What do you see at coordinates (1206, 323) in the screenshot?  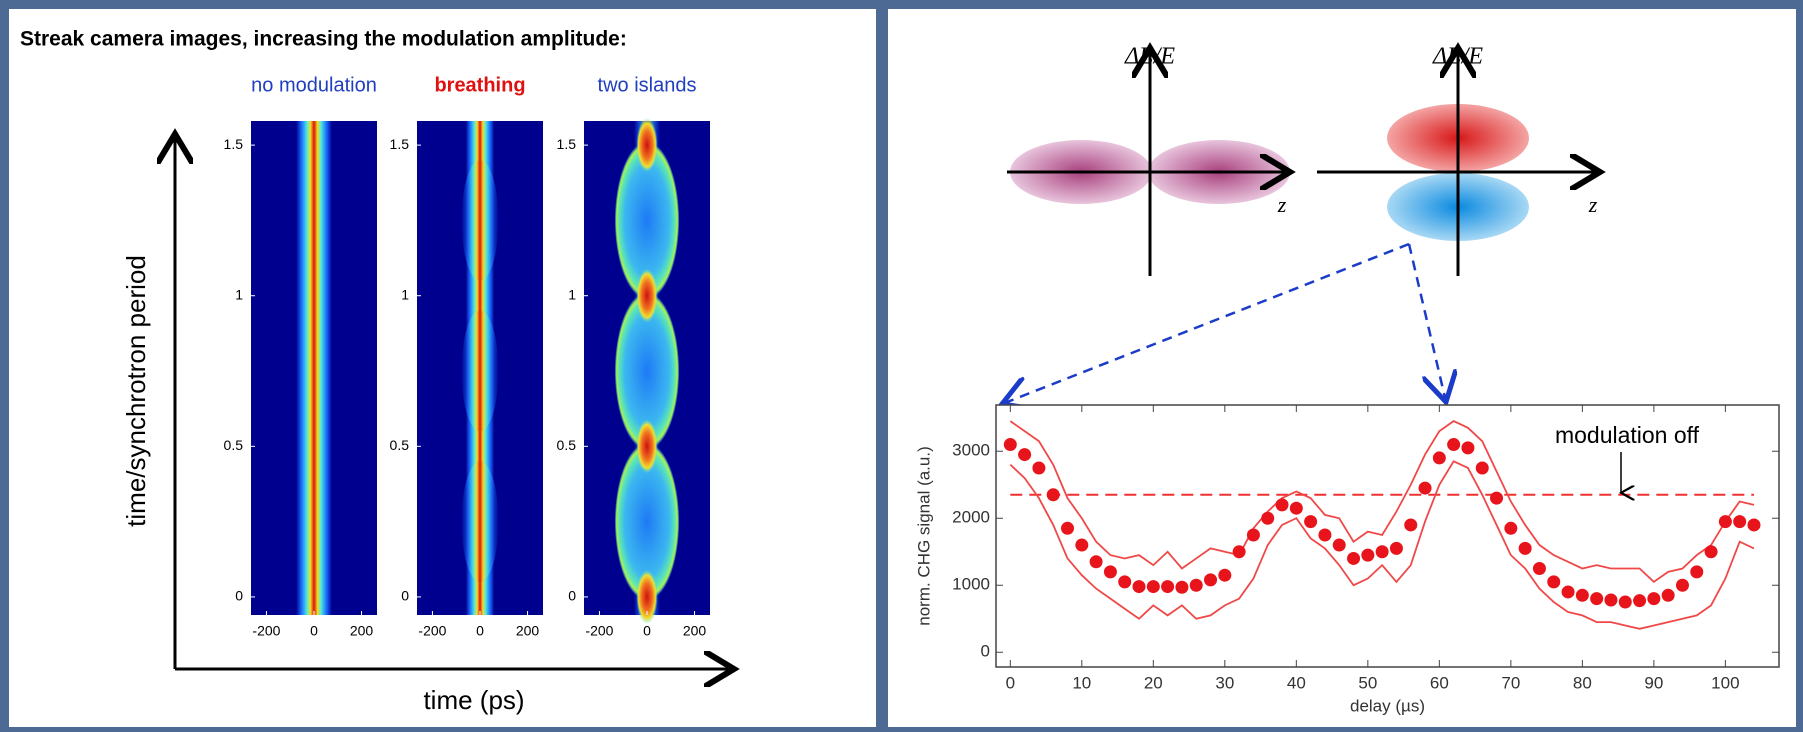 I see `zoom-arrow` at bounding box center [1206, 323].